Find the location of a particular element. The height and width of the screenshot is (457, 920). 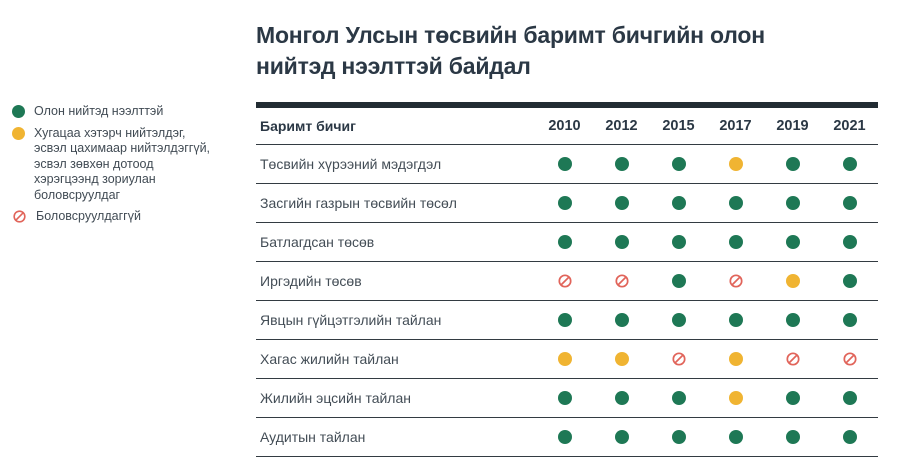

table-row: Иргэдийн төсөв is located at coordinates (567, 281).